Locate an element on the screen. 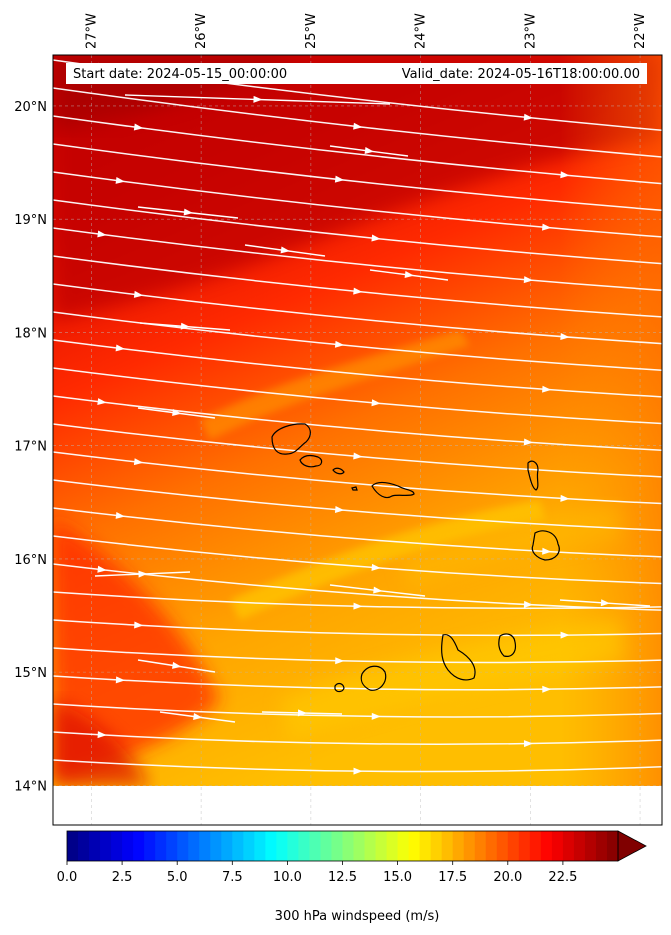  lon-tick-label: 27°W is located at coordinates (91, 31).